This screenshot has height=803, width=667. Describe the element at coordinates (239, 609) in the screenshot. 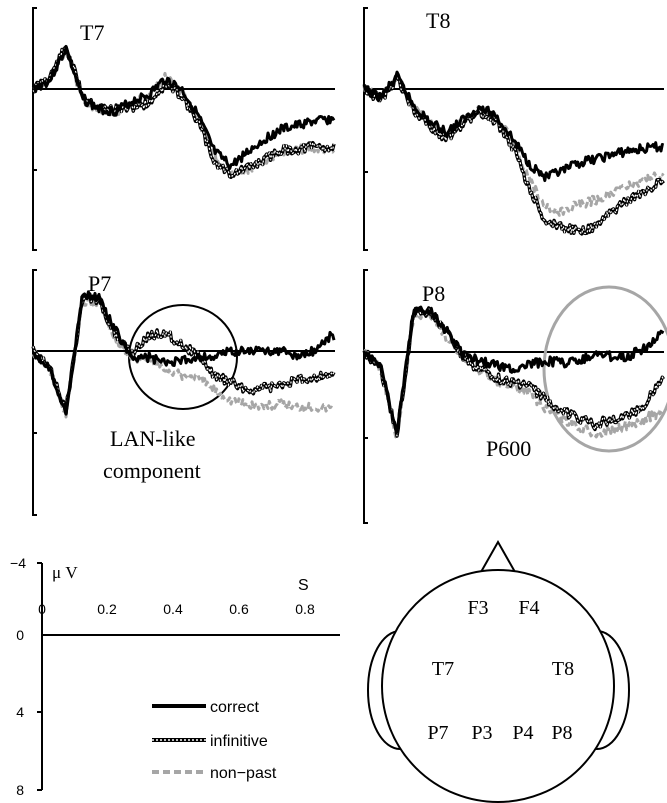

I see `scale-x-tick-0-6: 0.6` at that location.